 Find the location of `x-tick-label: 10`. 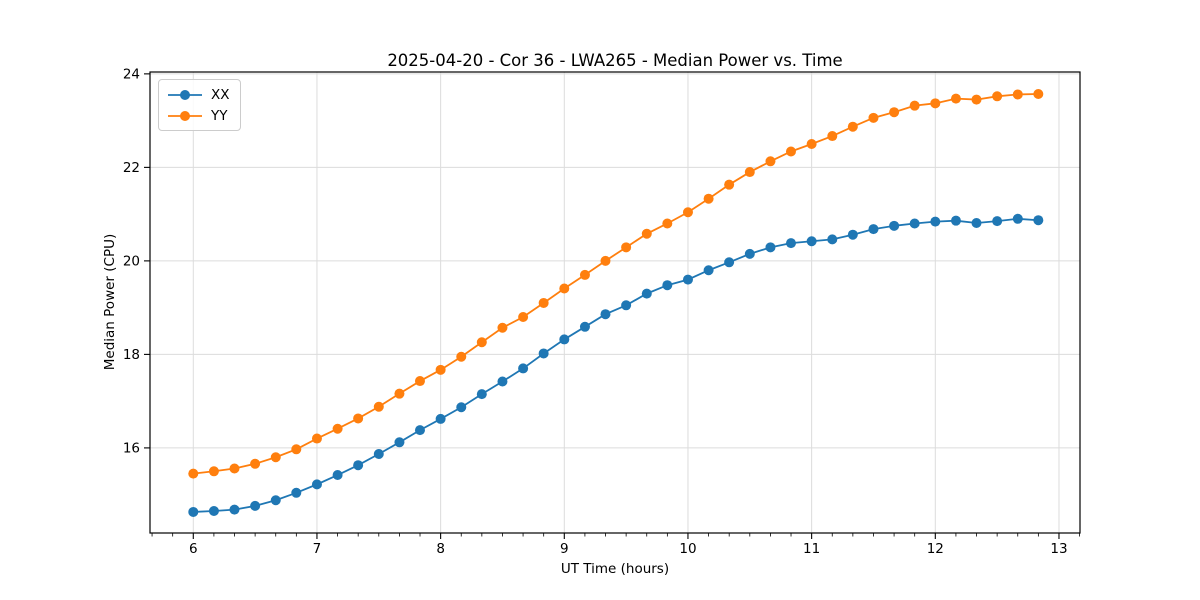

x-tick-label: 10 is located at coordinates (687, 549).